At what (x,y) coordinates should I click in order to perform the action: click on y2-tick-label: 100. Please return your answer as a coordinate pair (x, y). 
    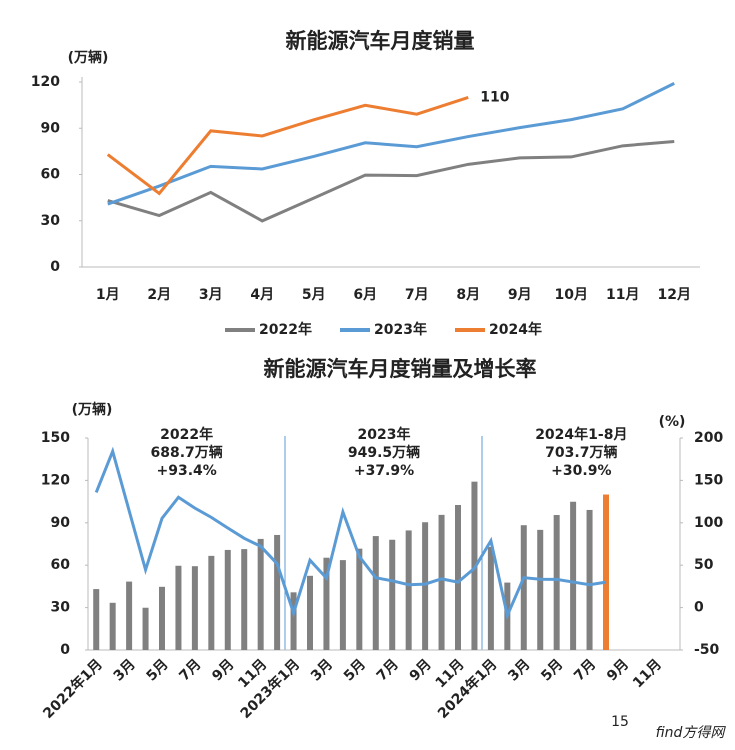
    Looking at the image, I should click on (708, 523).